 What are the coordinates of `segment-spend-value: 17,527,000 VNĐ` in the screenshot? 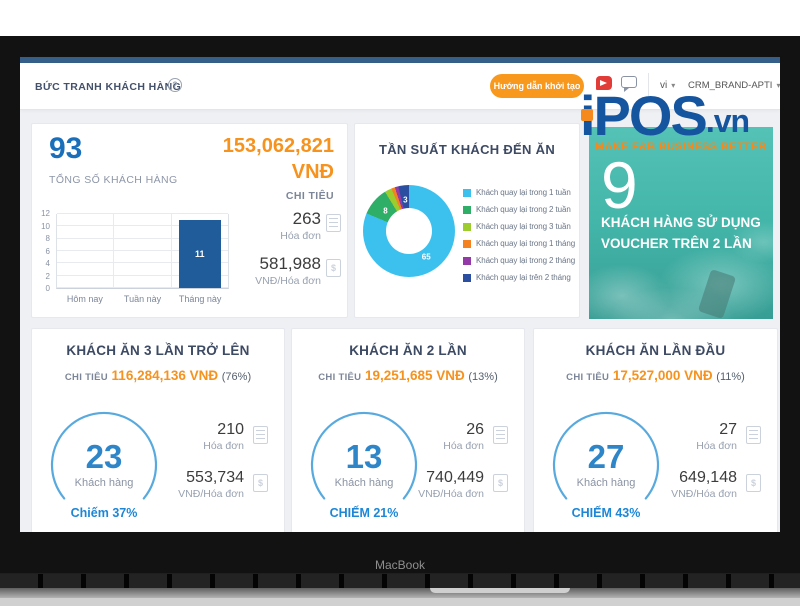 It's located at (662, 375).